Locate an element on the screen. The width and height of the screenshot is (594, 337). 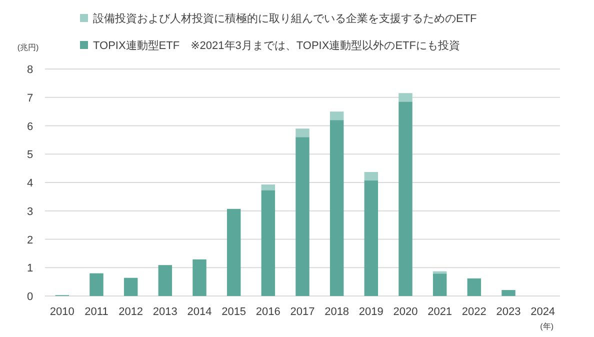
y-tick-label: 6 is located at coordinates (30, 126).